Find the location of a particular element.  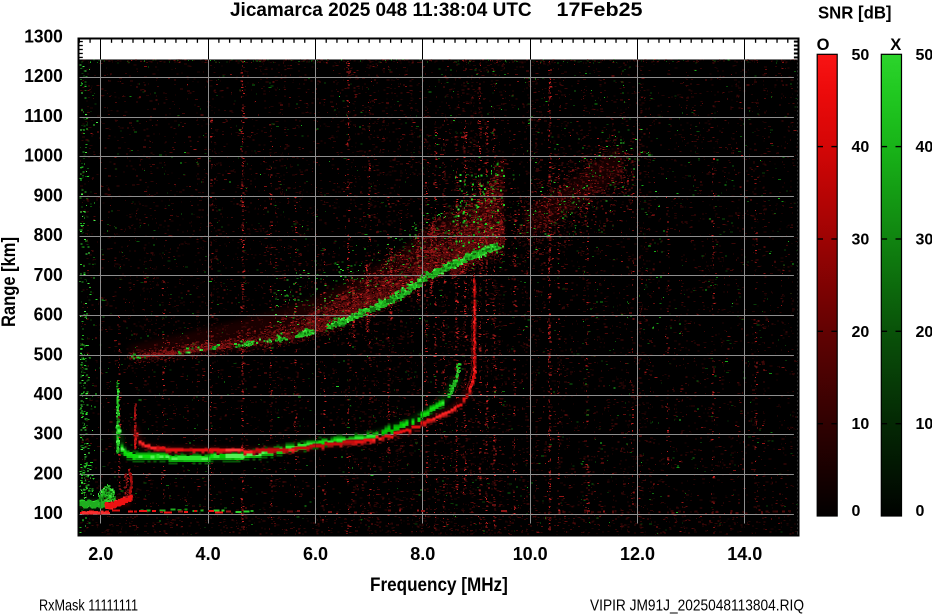

svg-text: 100 is located at coordinates (48, 513).